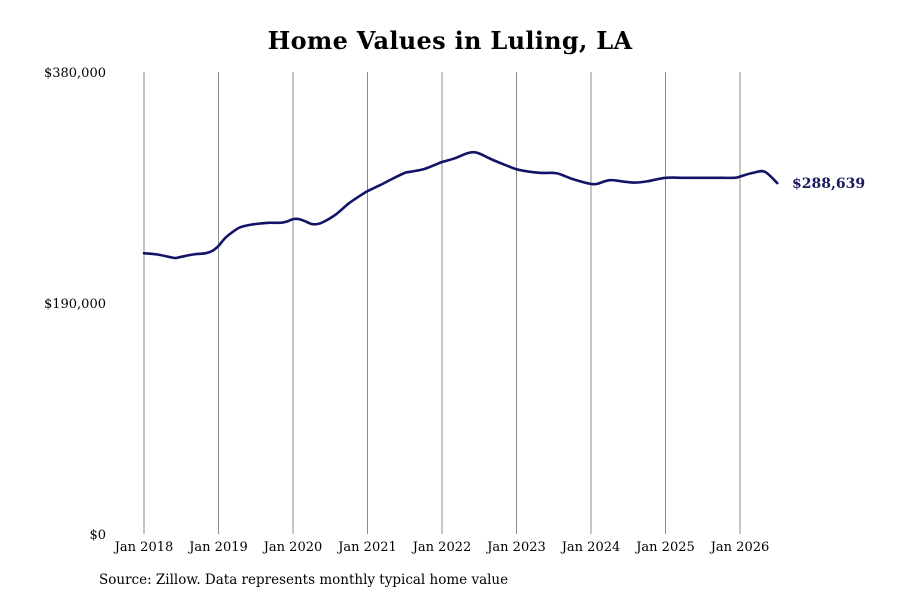 Image resolution: width=900 pixels, height=600 pixels. Describe the element at coordinates (664, 547) in the screenshot. I see `x-tick-label: Jan 2025` at that location.